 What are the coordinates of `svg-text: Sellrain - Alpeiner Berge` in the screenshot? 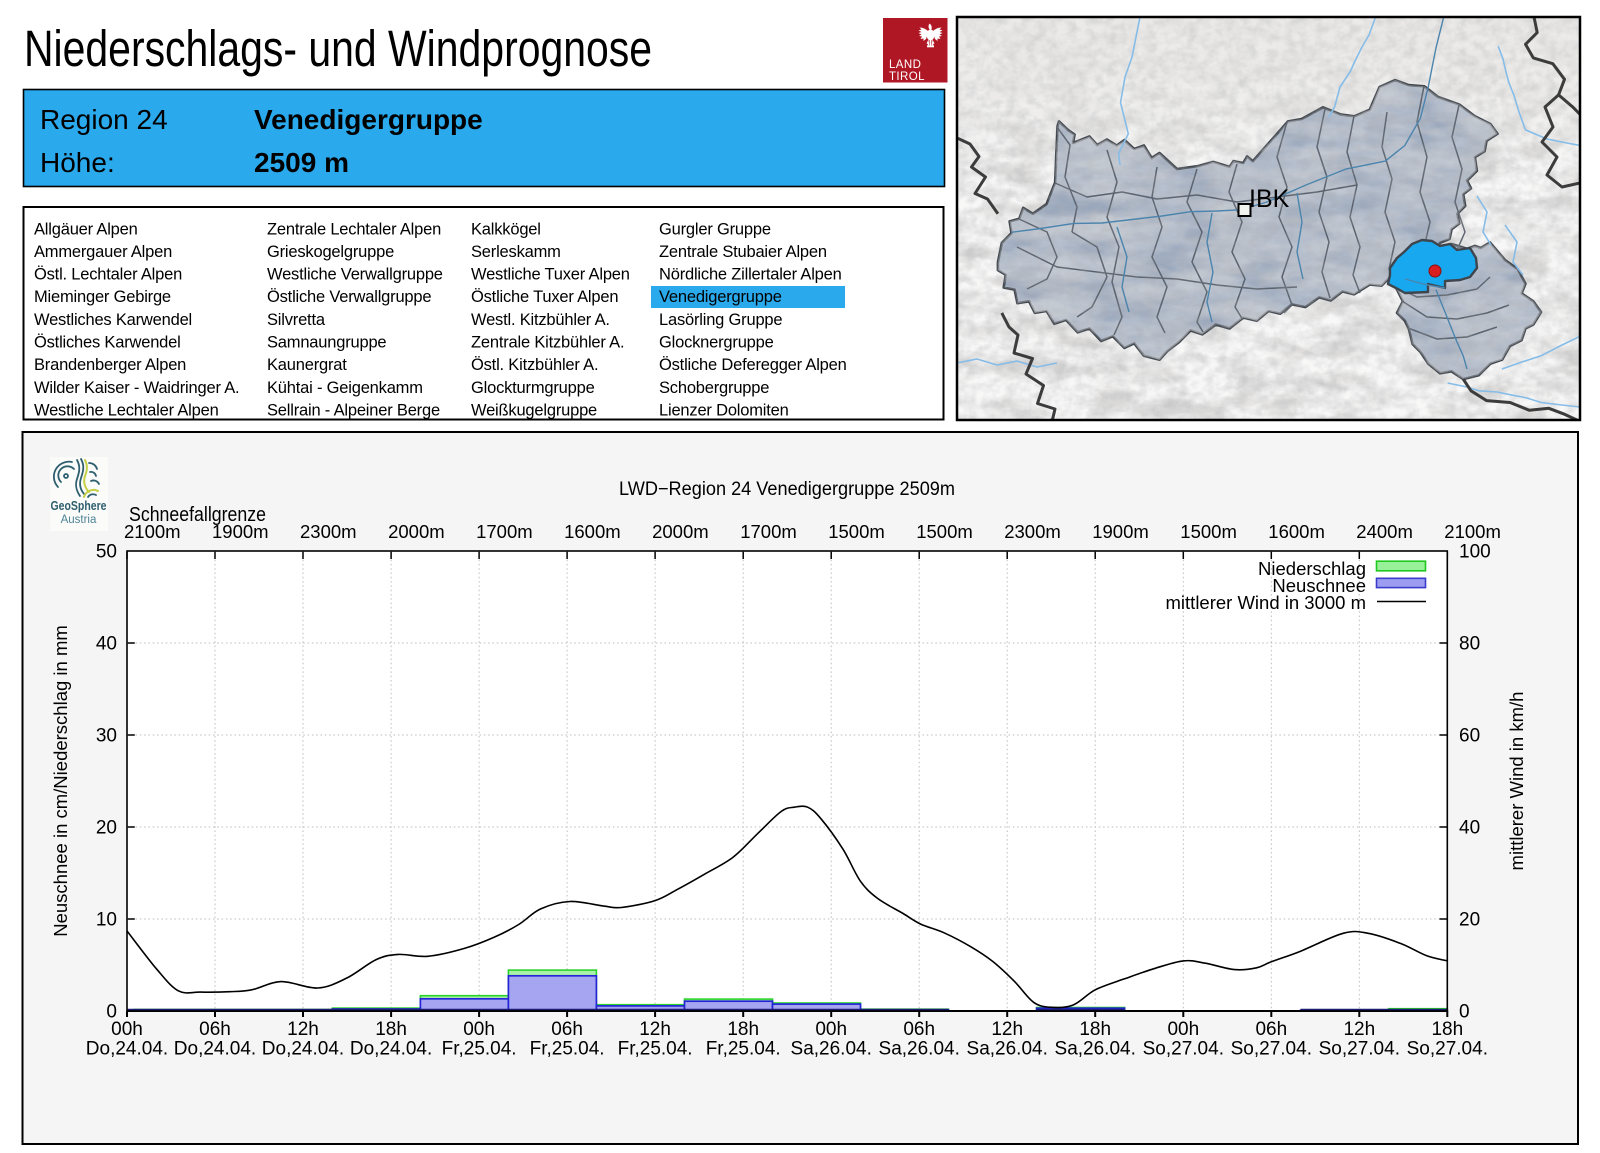 It's located at (353, 411).